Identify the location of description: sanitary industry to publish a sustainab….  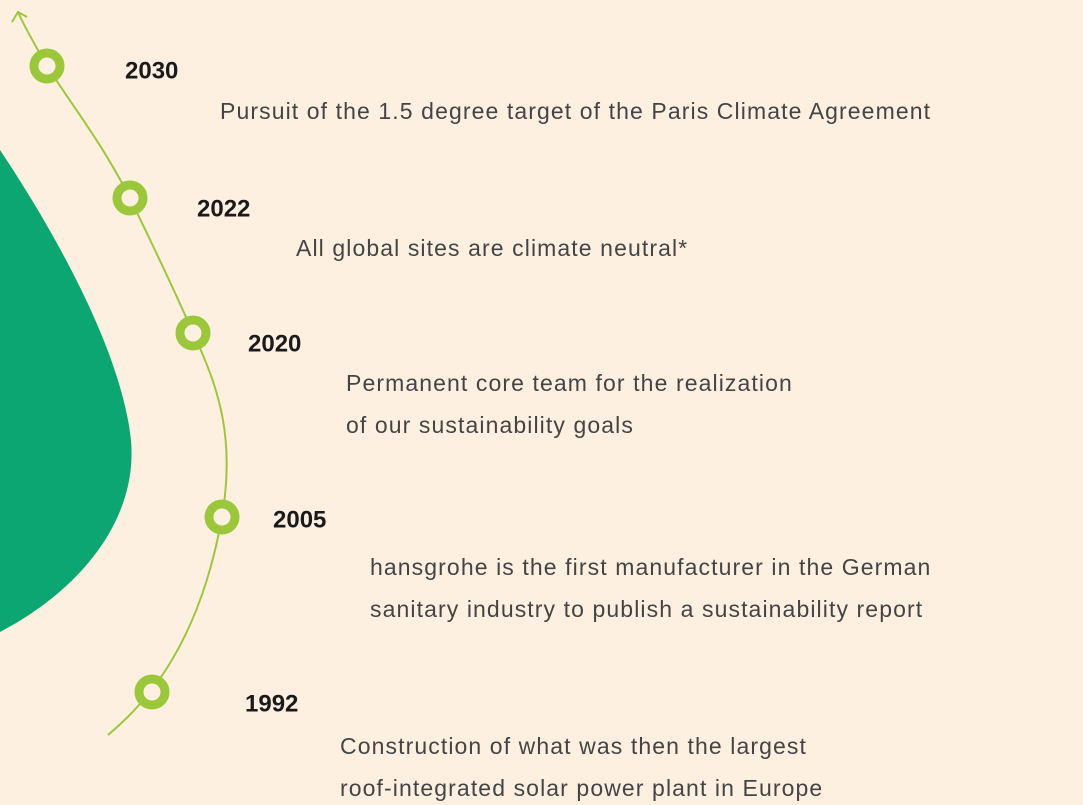
(646, 609).